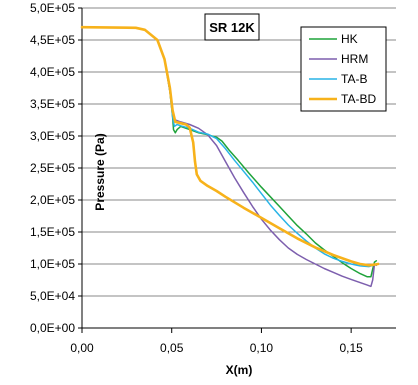 The width and height of the screenshot is (418, 385). Describe the element at coordinates (343, 69) in the screenshot. I see `legend-box` at that location.